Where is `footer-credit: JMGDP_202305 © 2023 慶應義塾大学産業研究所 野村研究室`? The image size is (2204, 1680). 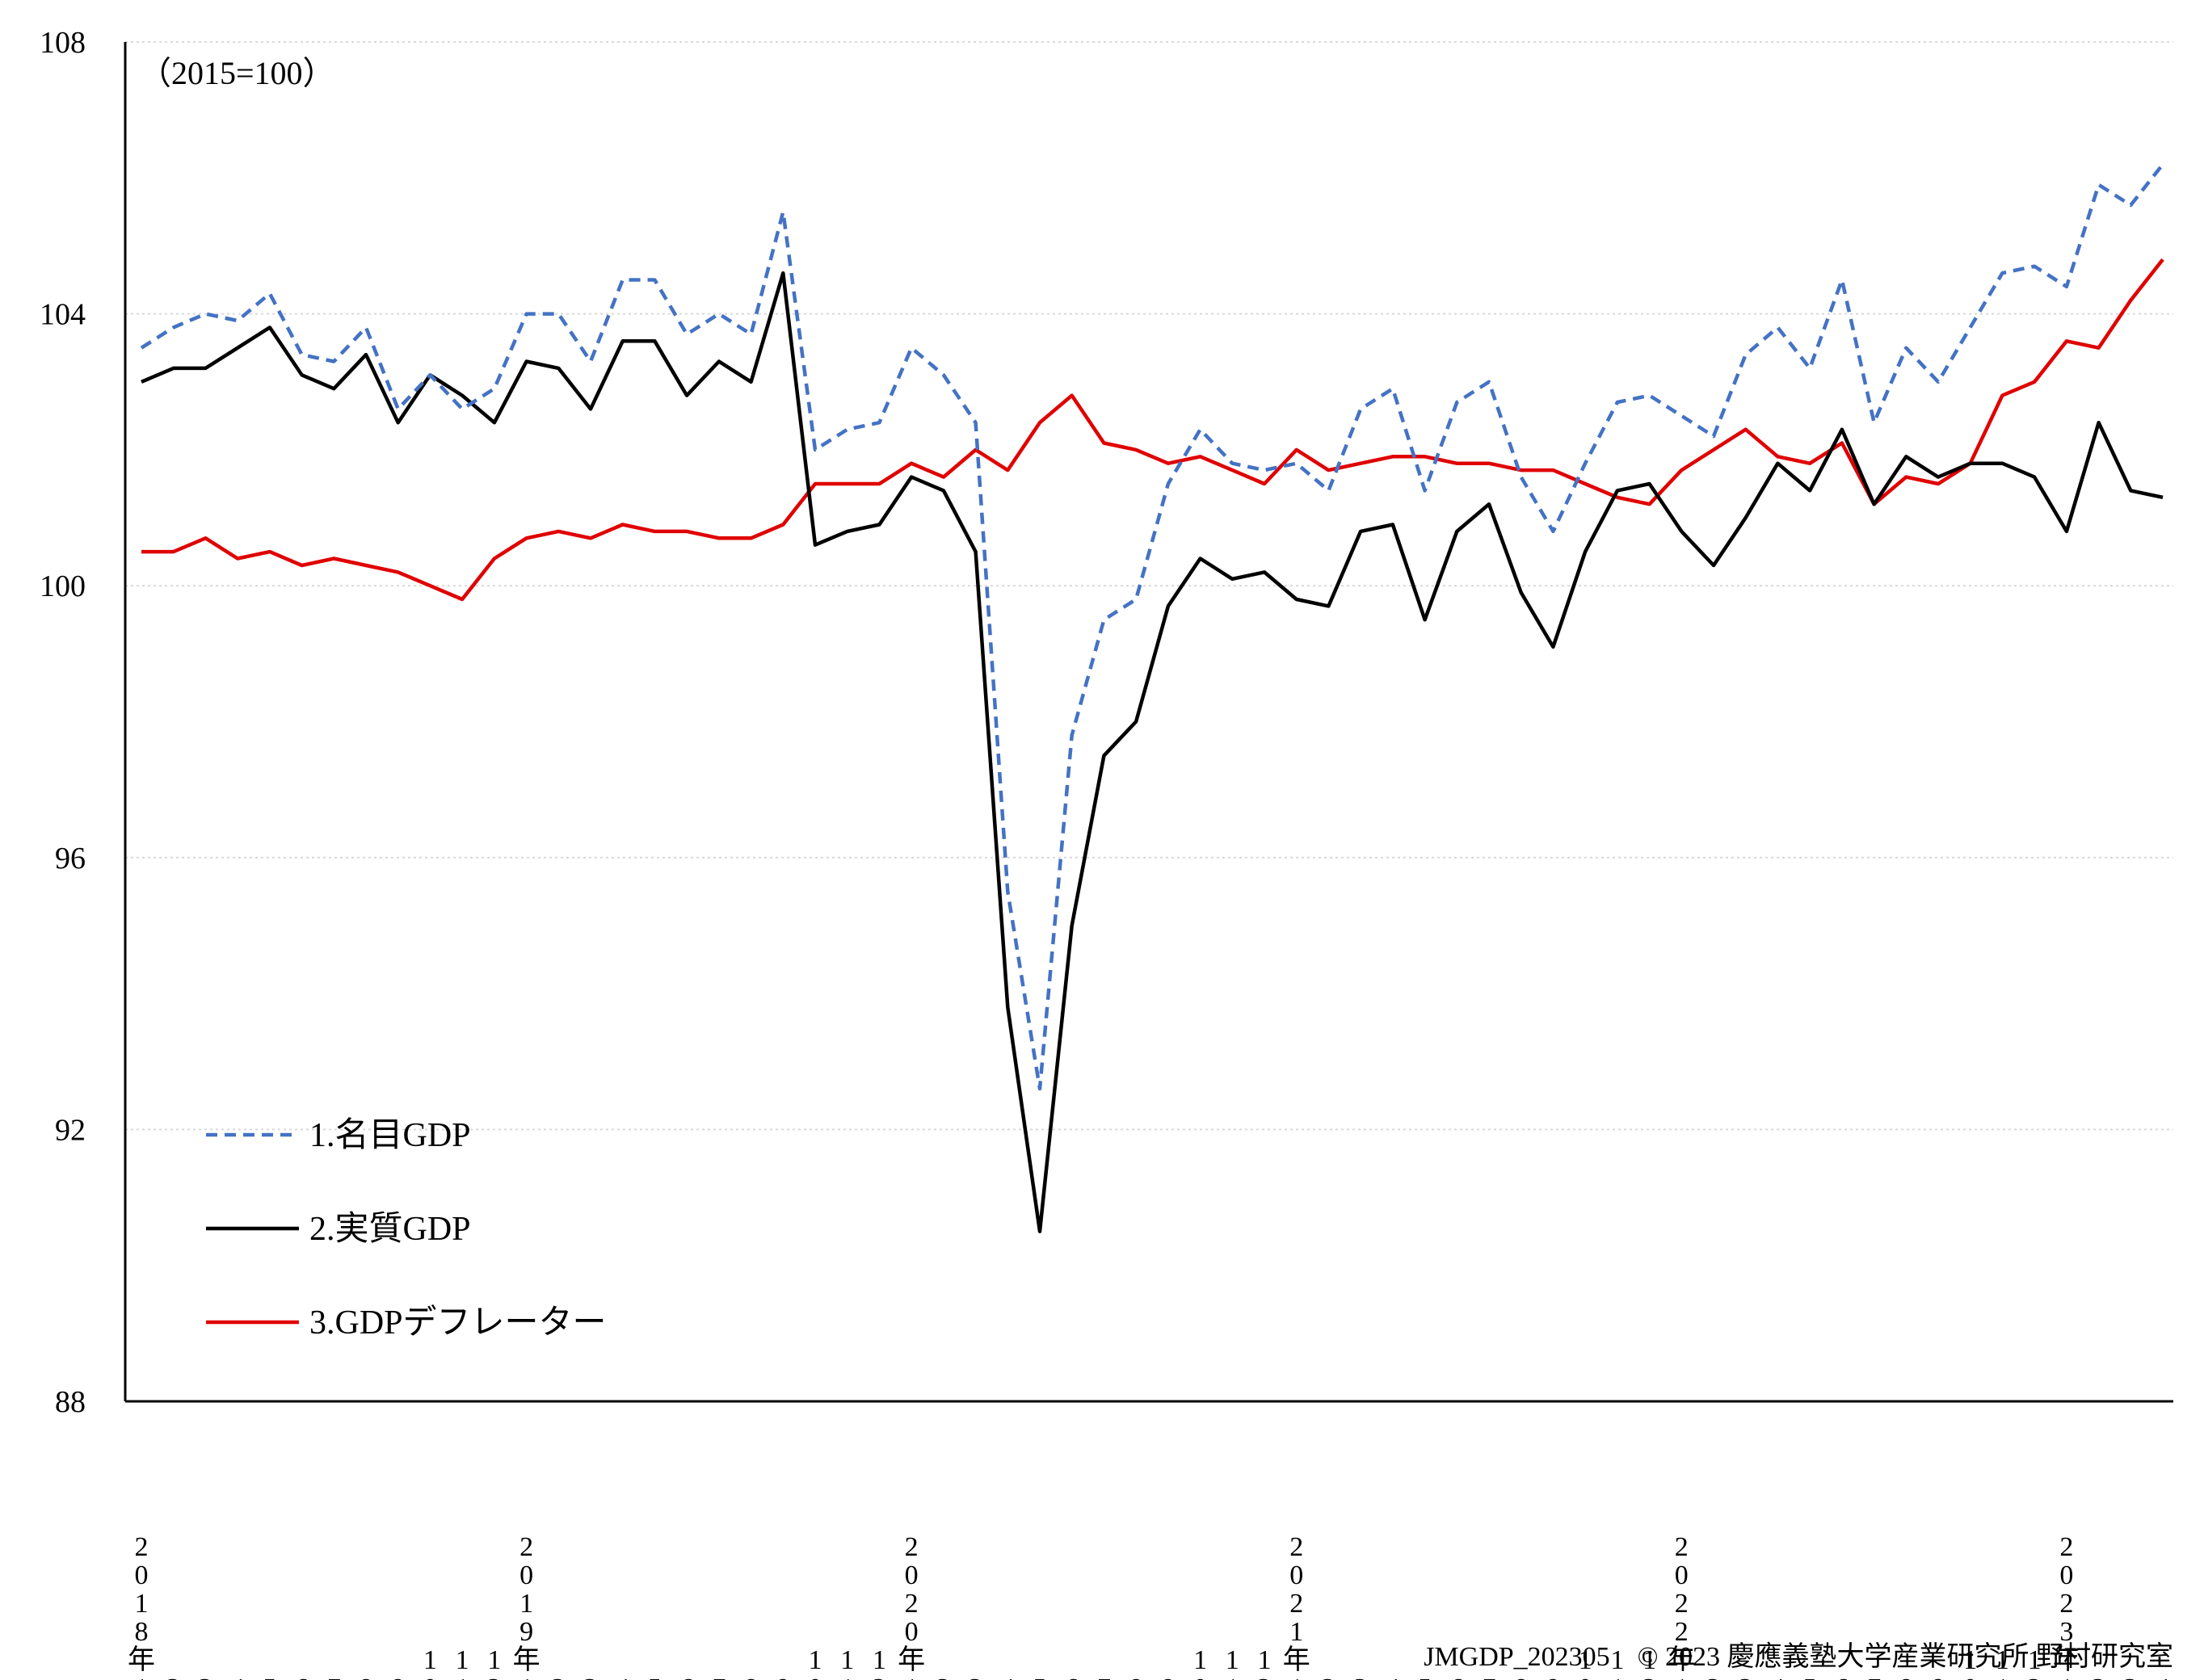 footer-credit: JMGDP_202305 © 2023 慶應義塾大学産業研究所 野村研究室 is located at coordinates (1798, 1656).